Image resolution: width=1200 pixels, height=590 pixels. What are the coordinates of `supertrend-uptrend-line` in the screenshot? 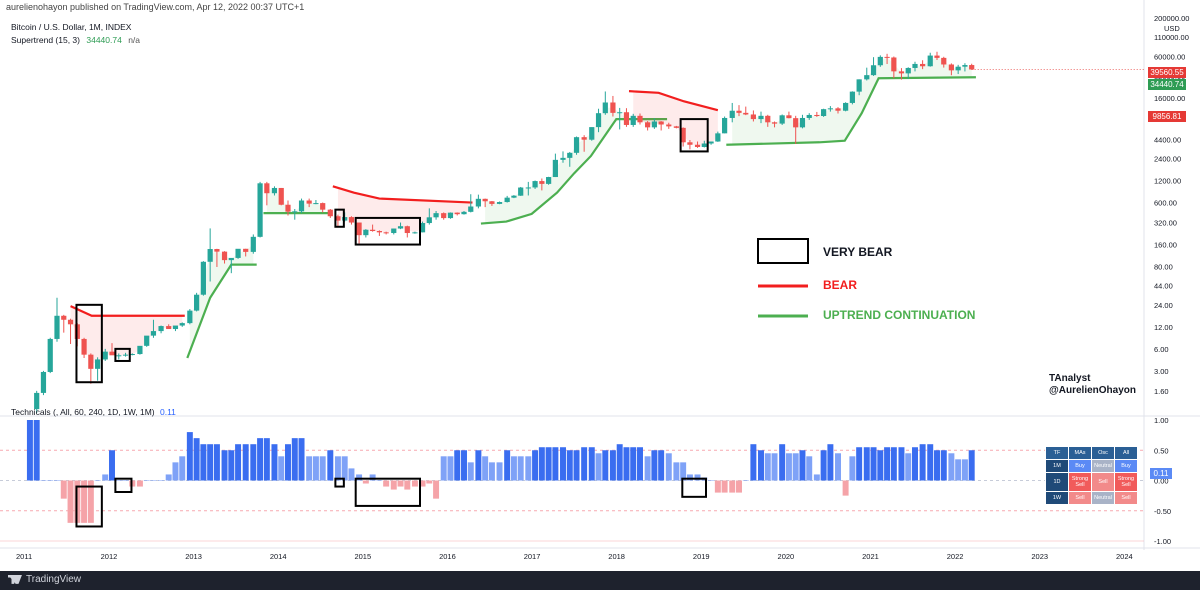 It's located at (221, 311).